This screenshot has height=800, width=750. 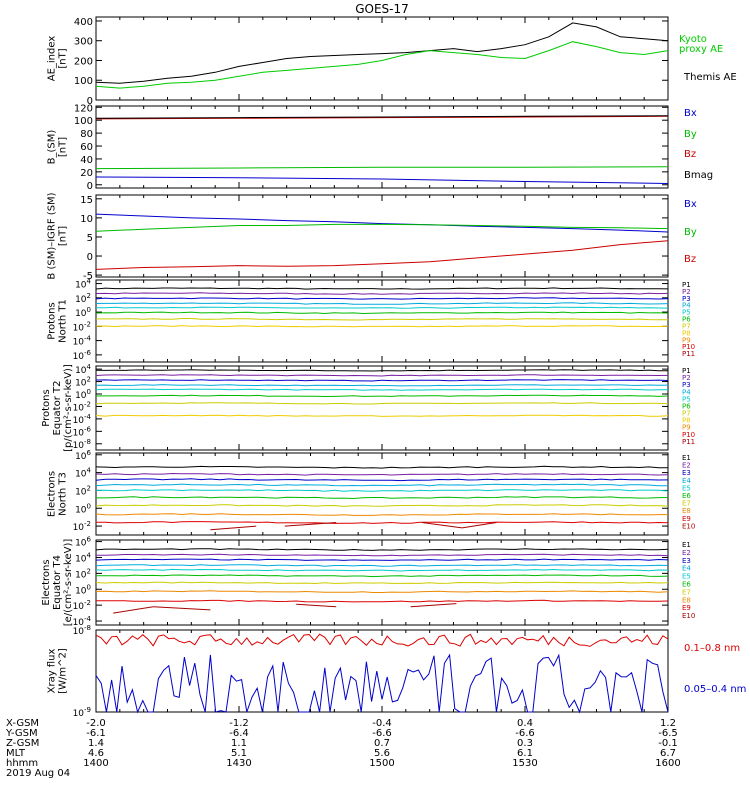 What do you see at coordinates (382, 307) in the screenshot?
I see `pn-series-p5` at bounding box center [382, 307].